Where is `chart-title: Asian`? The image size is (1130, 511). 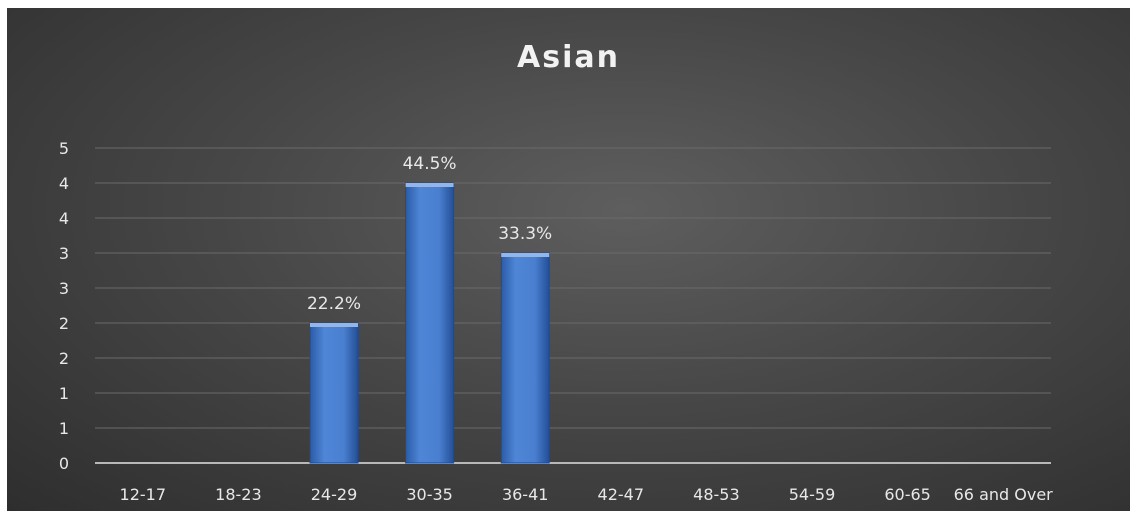 chart-title: Asian is located at coordinates (568, 57).